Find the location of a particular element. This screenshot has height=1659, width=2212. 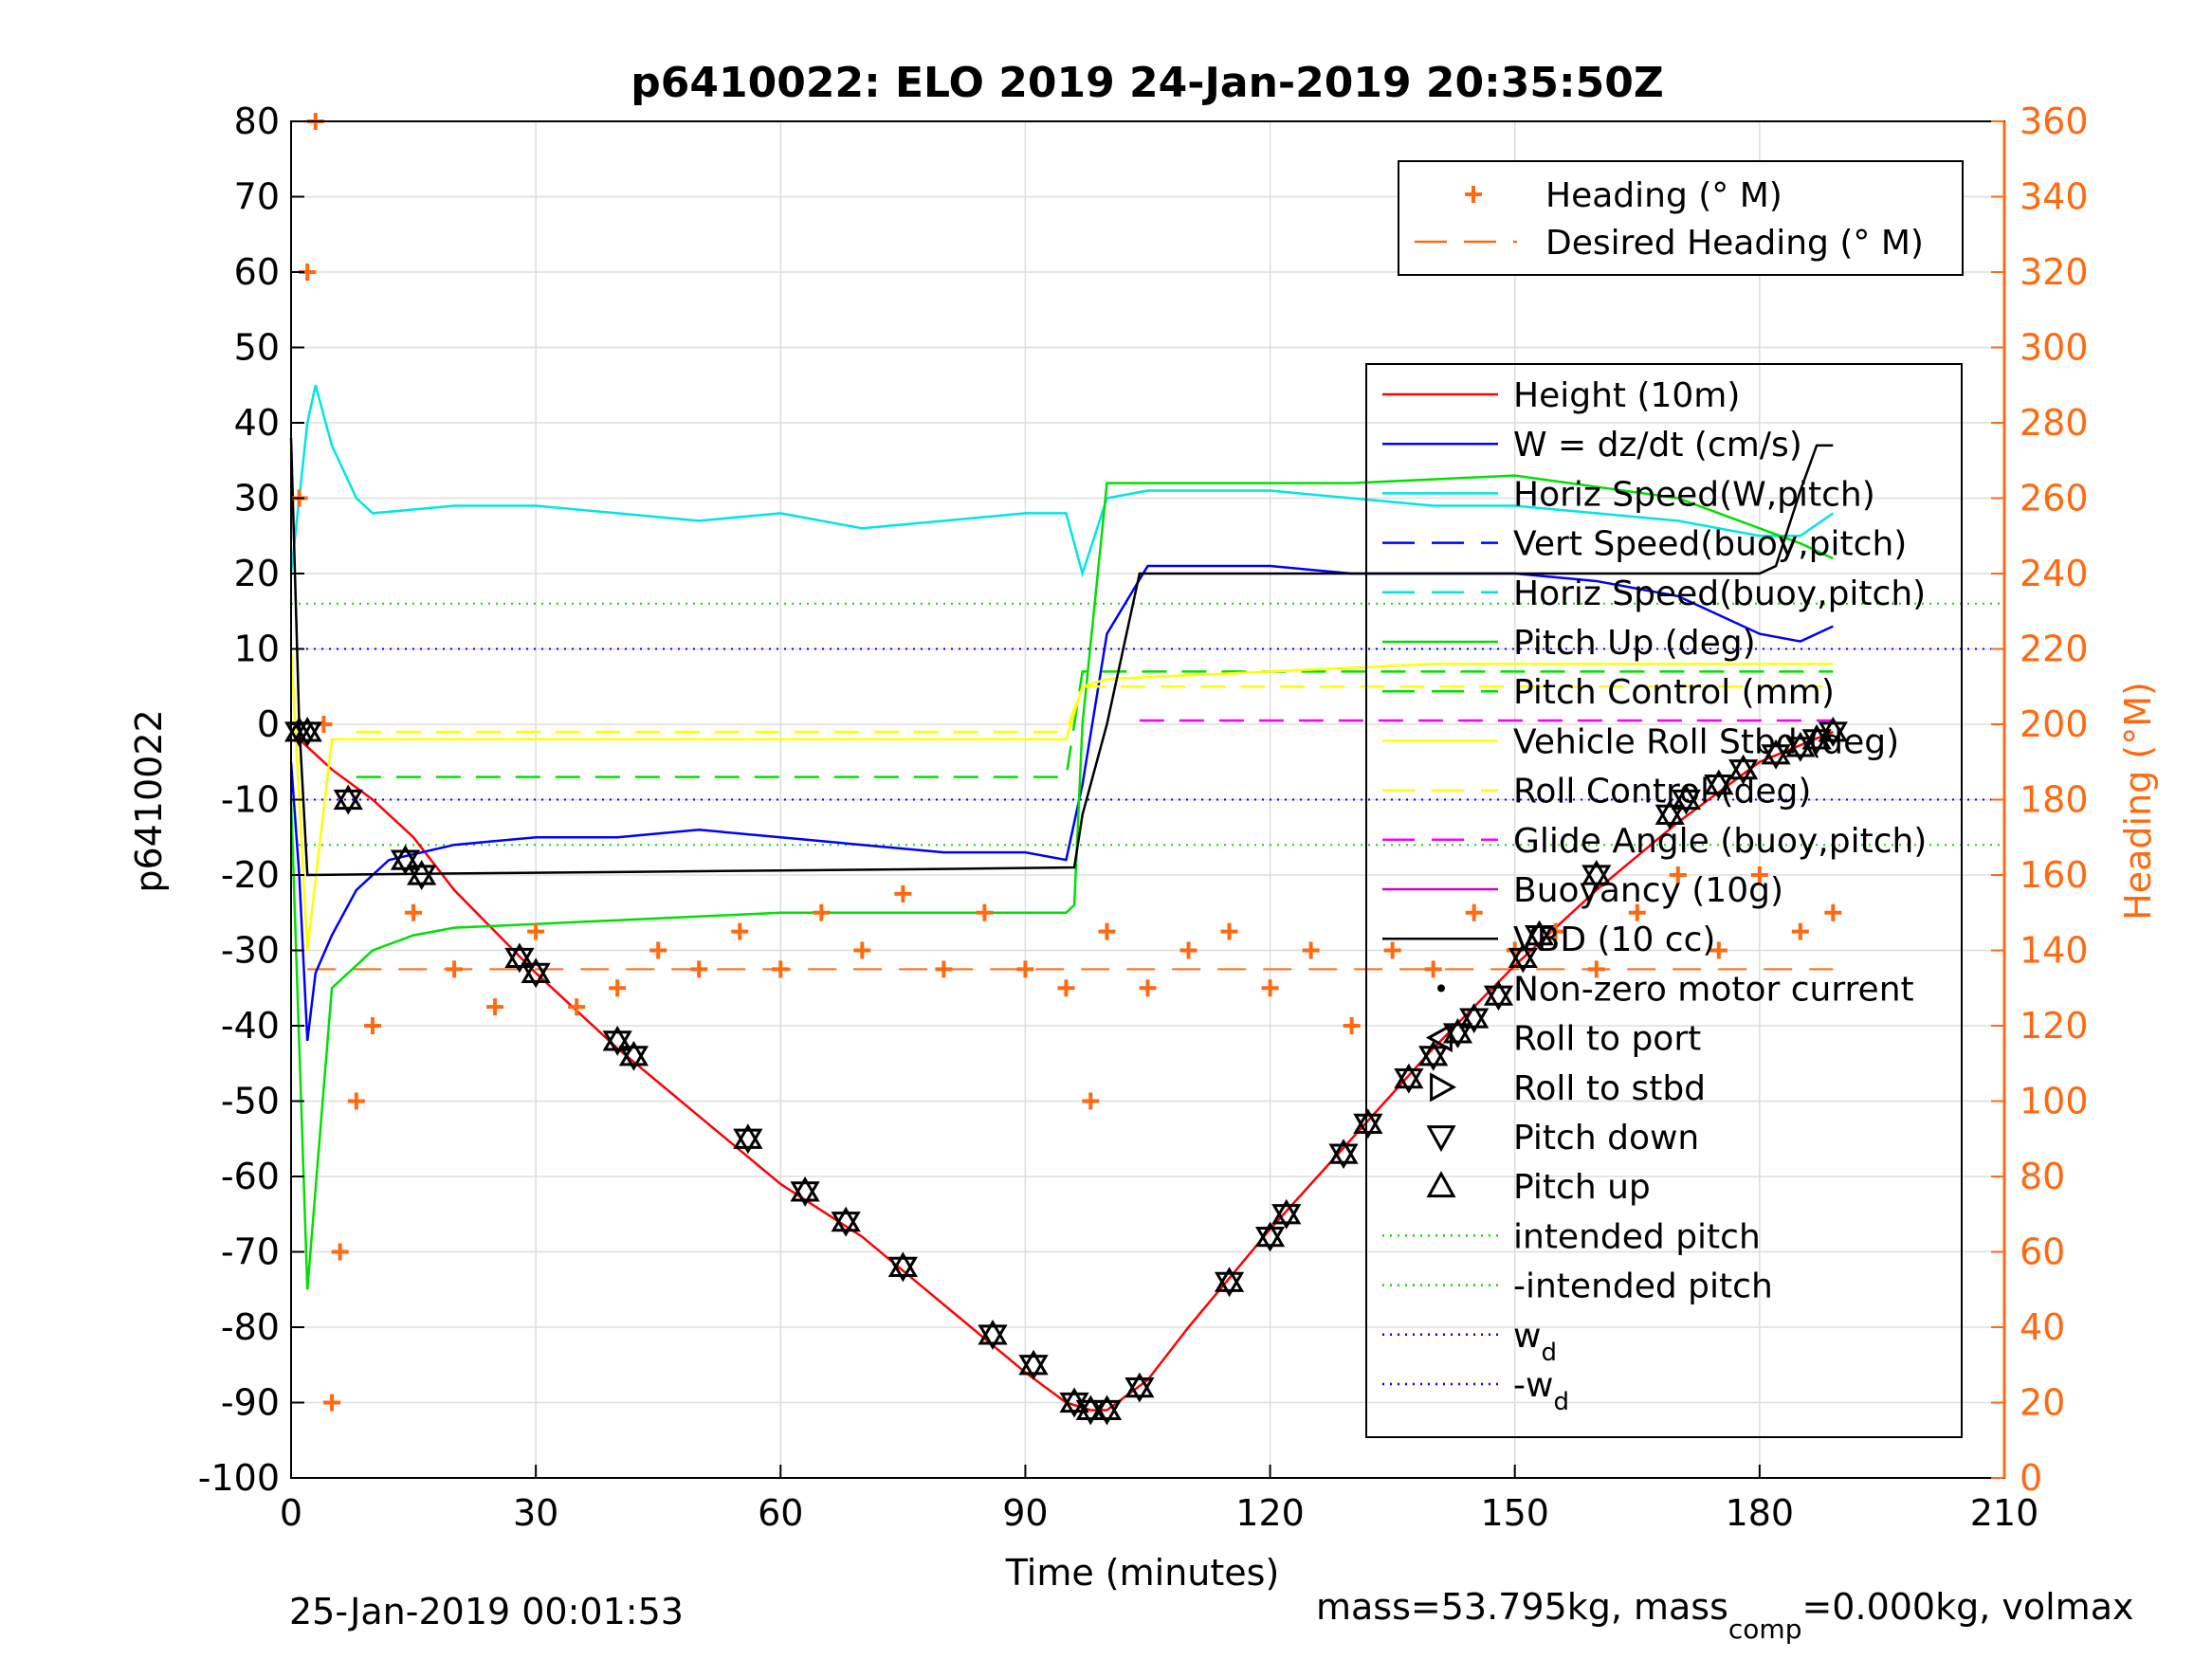

y2-tick-label: 280 is located at coordinates (2054, 423).